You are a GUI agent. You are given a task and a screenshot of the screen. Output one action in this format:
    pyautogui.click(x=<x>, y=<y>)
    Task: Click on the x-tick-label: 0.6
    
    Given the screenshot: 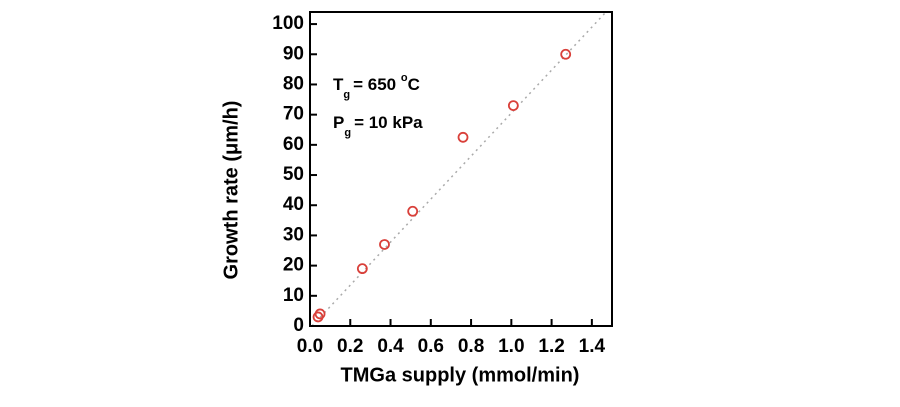 What is the action you would take?
    pyautogui.click(x=431, y=346)
    